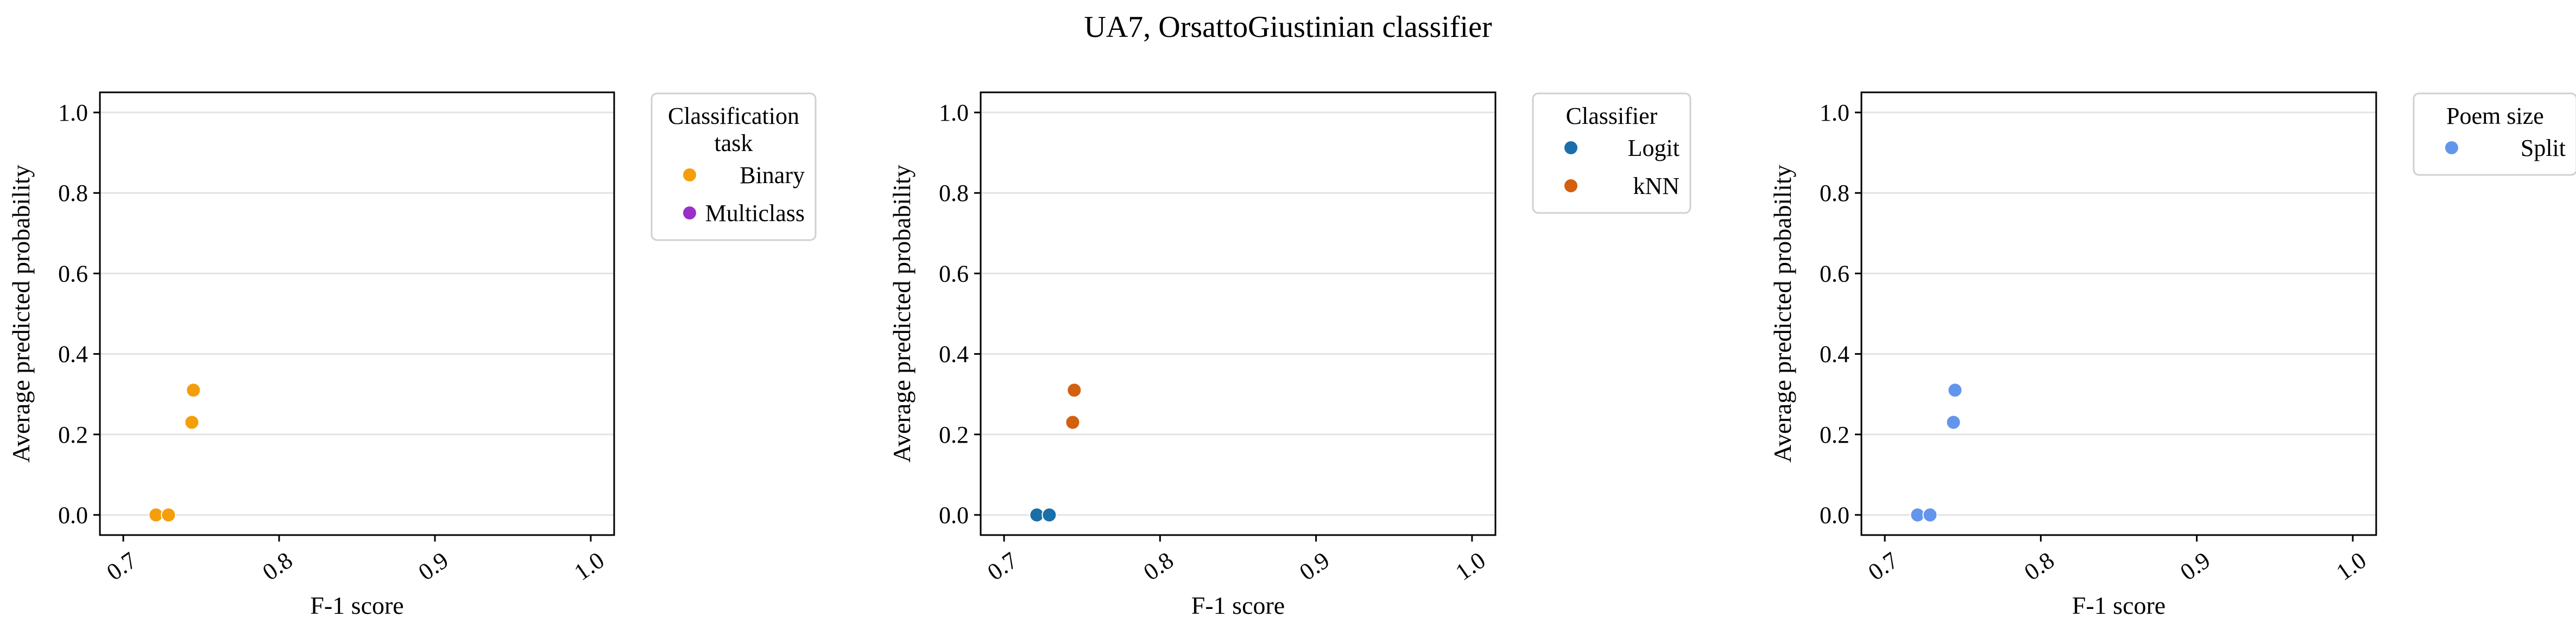 This screenshot has width=2576, height=635. I want to click on legend-title: task, so click(734, 143).